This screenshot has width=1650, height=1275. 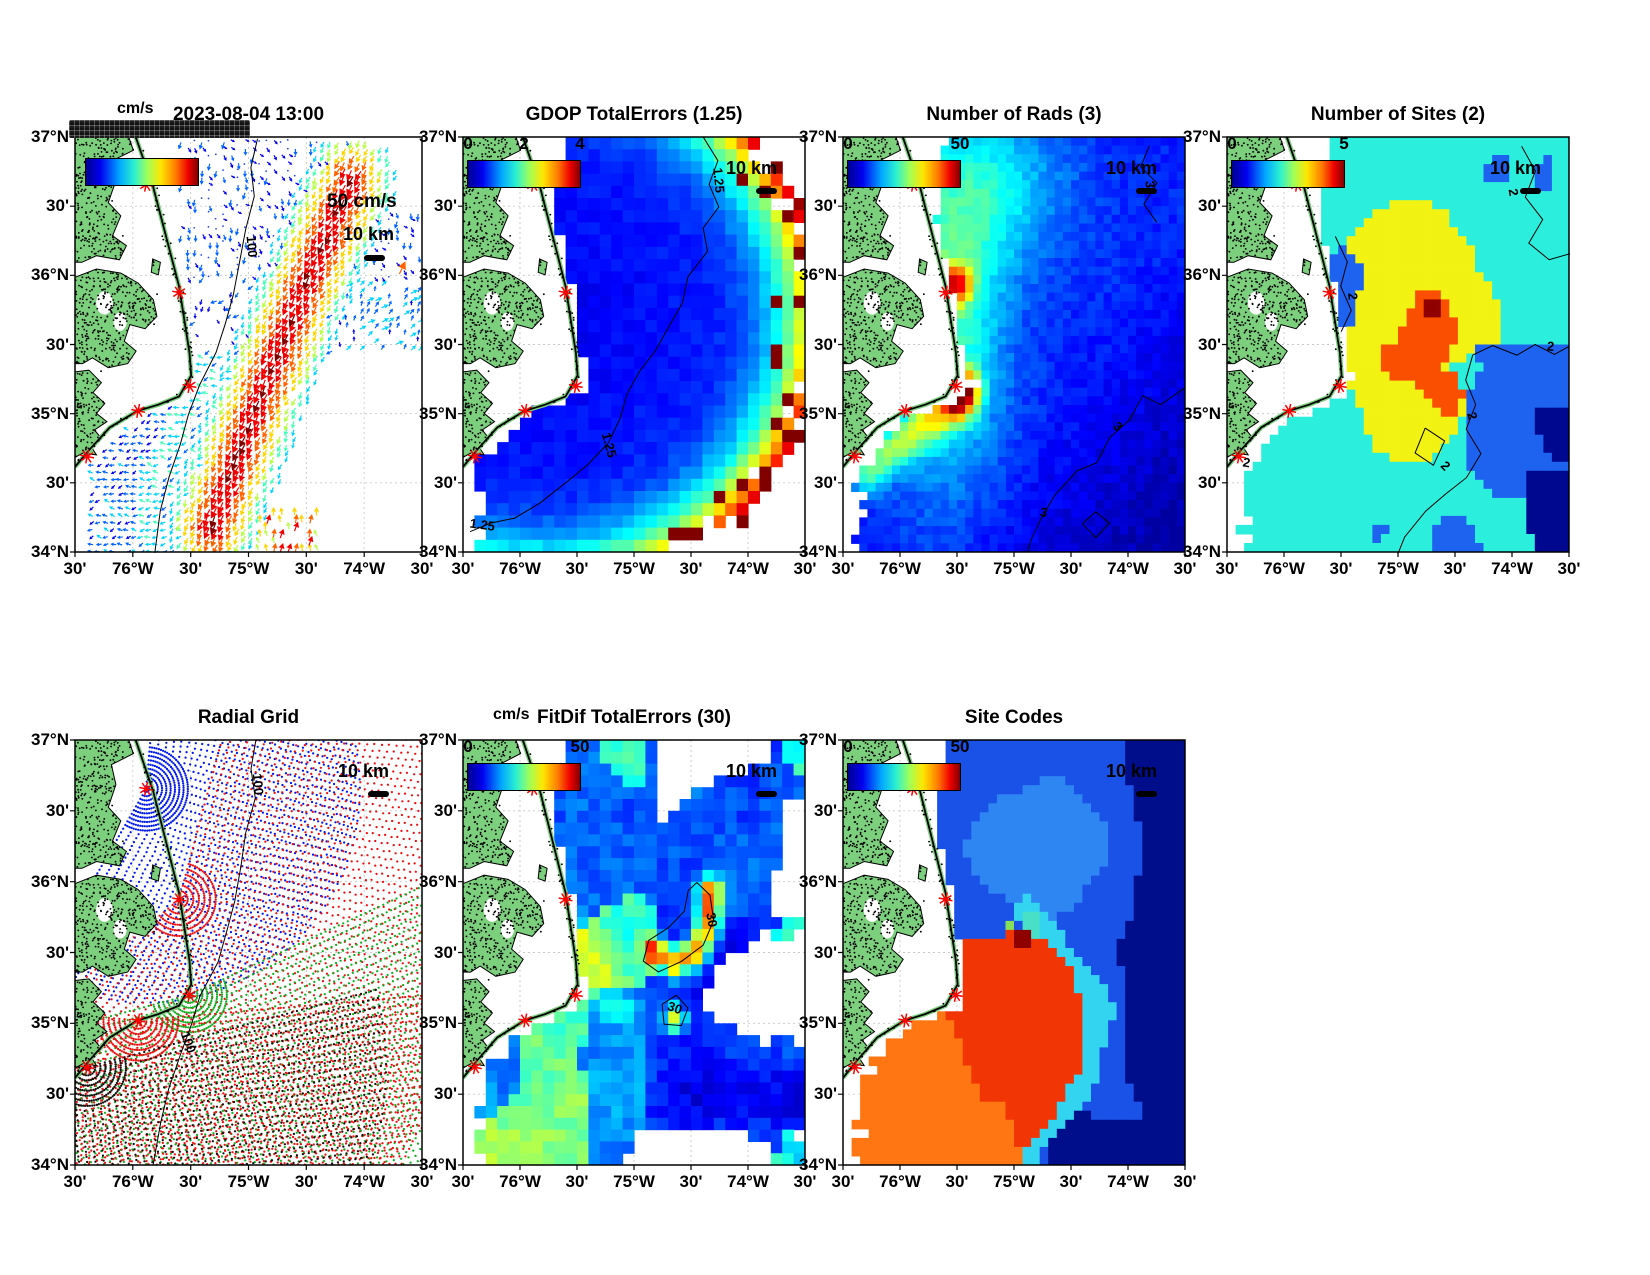 What do you see at coordinates (1012, 954) in the screenshot?
I see `map-canvas` at bounding box center [1012, 954].